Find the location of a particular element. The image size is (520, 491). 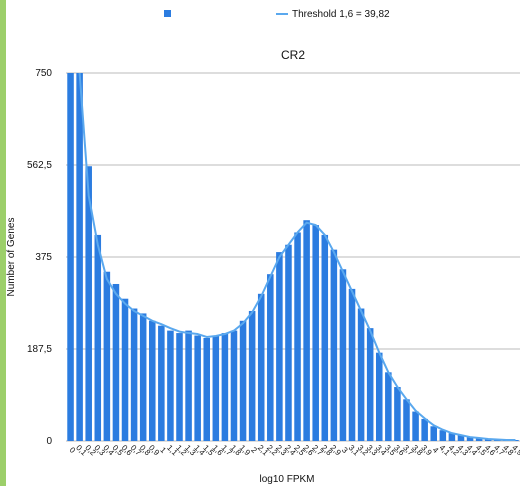

legend-label: Threshold 1,6 = 39,82 is located at coordinates (341, 14).